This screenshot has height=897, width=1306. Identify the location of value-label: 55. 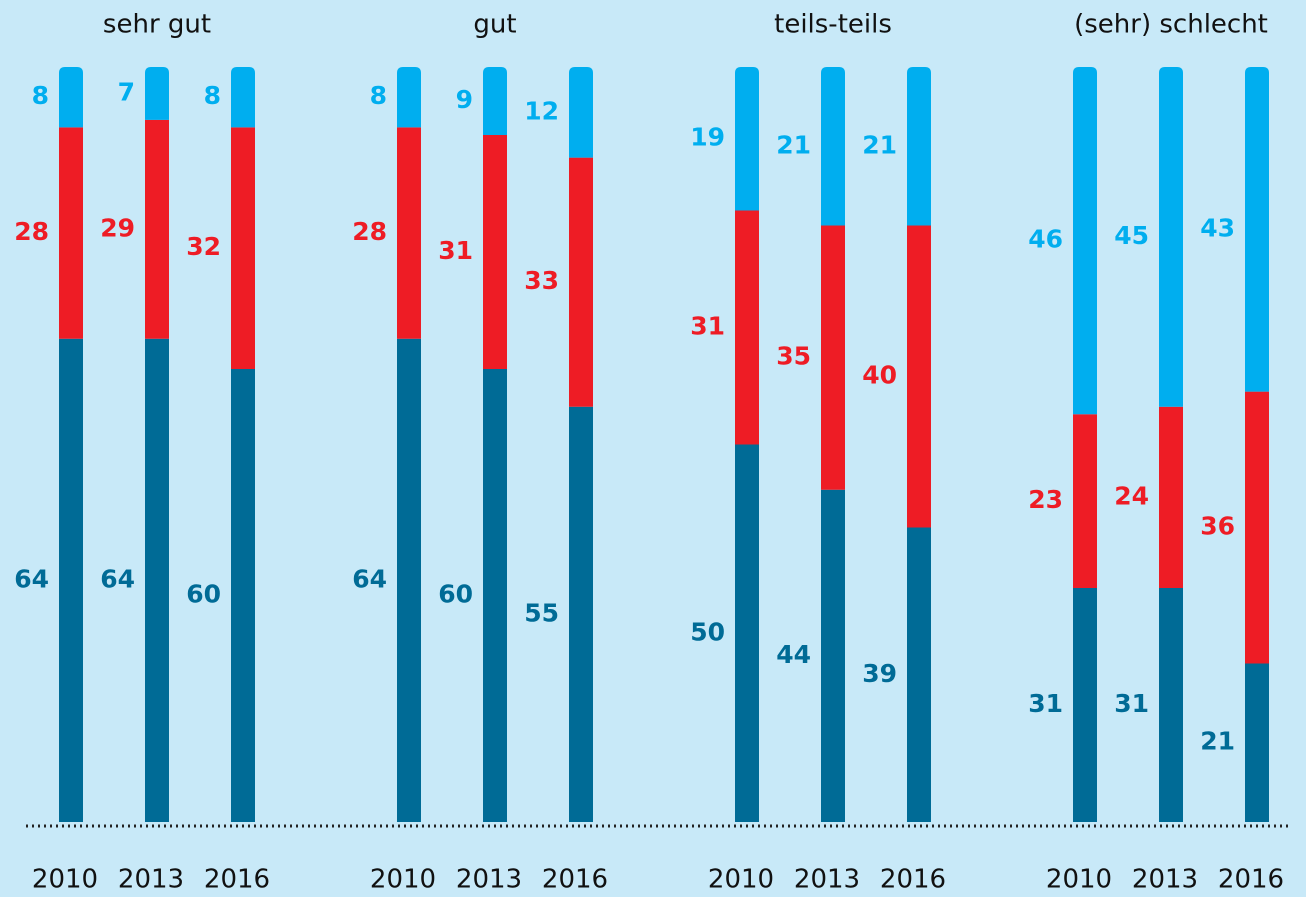
(541, 612).